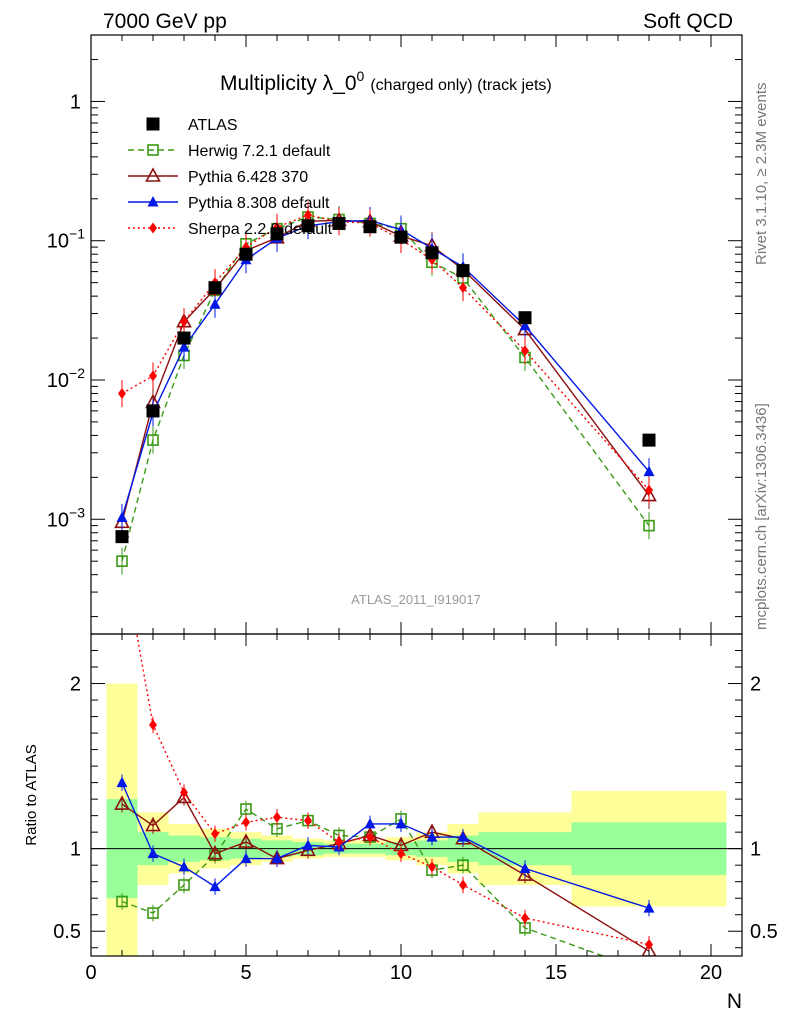 The image size is (786, 1024). What do you see at coordinates (213, 125) in the screenshot?
I see `legend-label: ATLAS` at bounding box center [213, 125].